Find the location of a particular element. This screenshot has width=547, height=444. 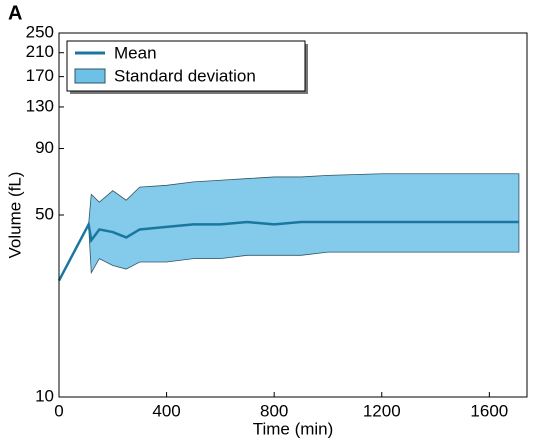

y-tick-label: 50 is located at coordinates (44, 213).